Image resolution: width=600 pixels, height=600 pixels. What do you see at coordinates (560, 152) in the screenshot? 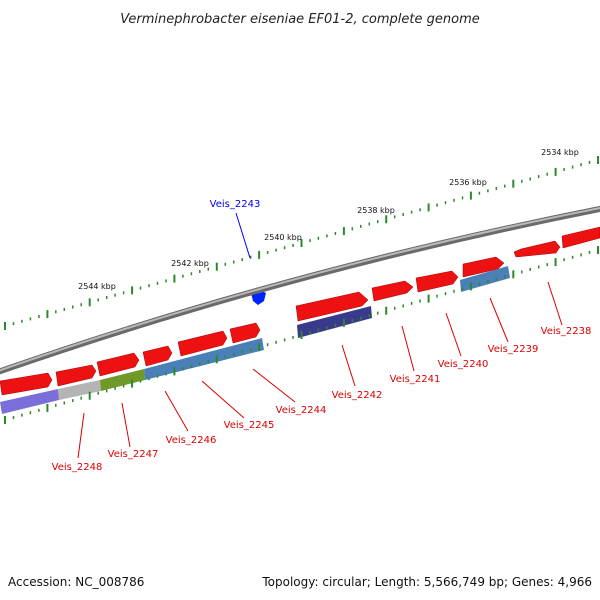
I see `scale-label-2534: 2534 kbp` at bounding box center [560, 152].